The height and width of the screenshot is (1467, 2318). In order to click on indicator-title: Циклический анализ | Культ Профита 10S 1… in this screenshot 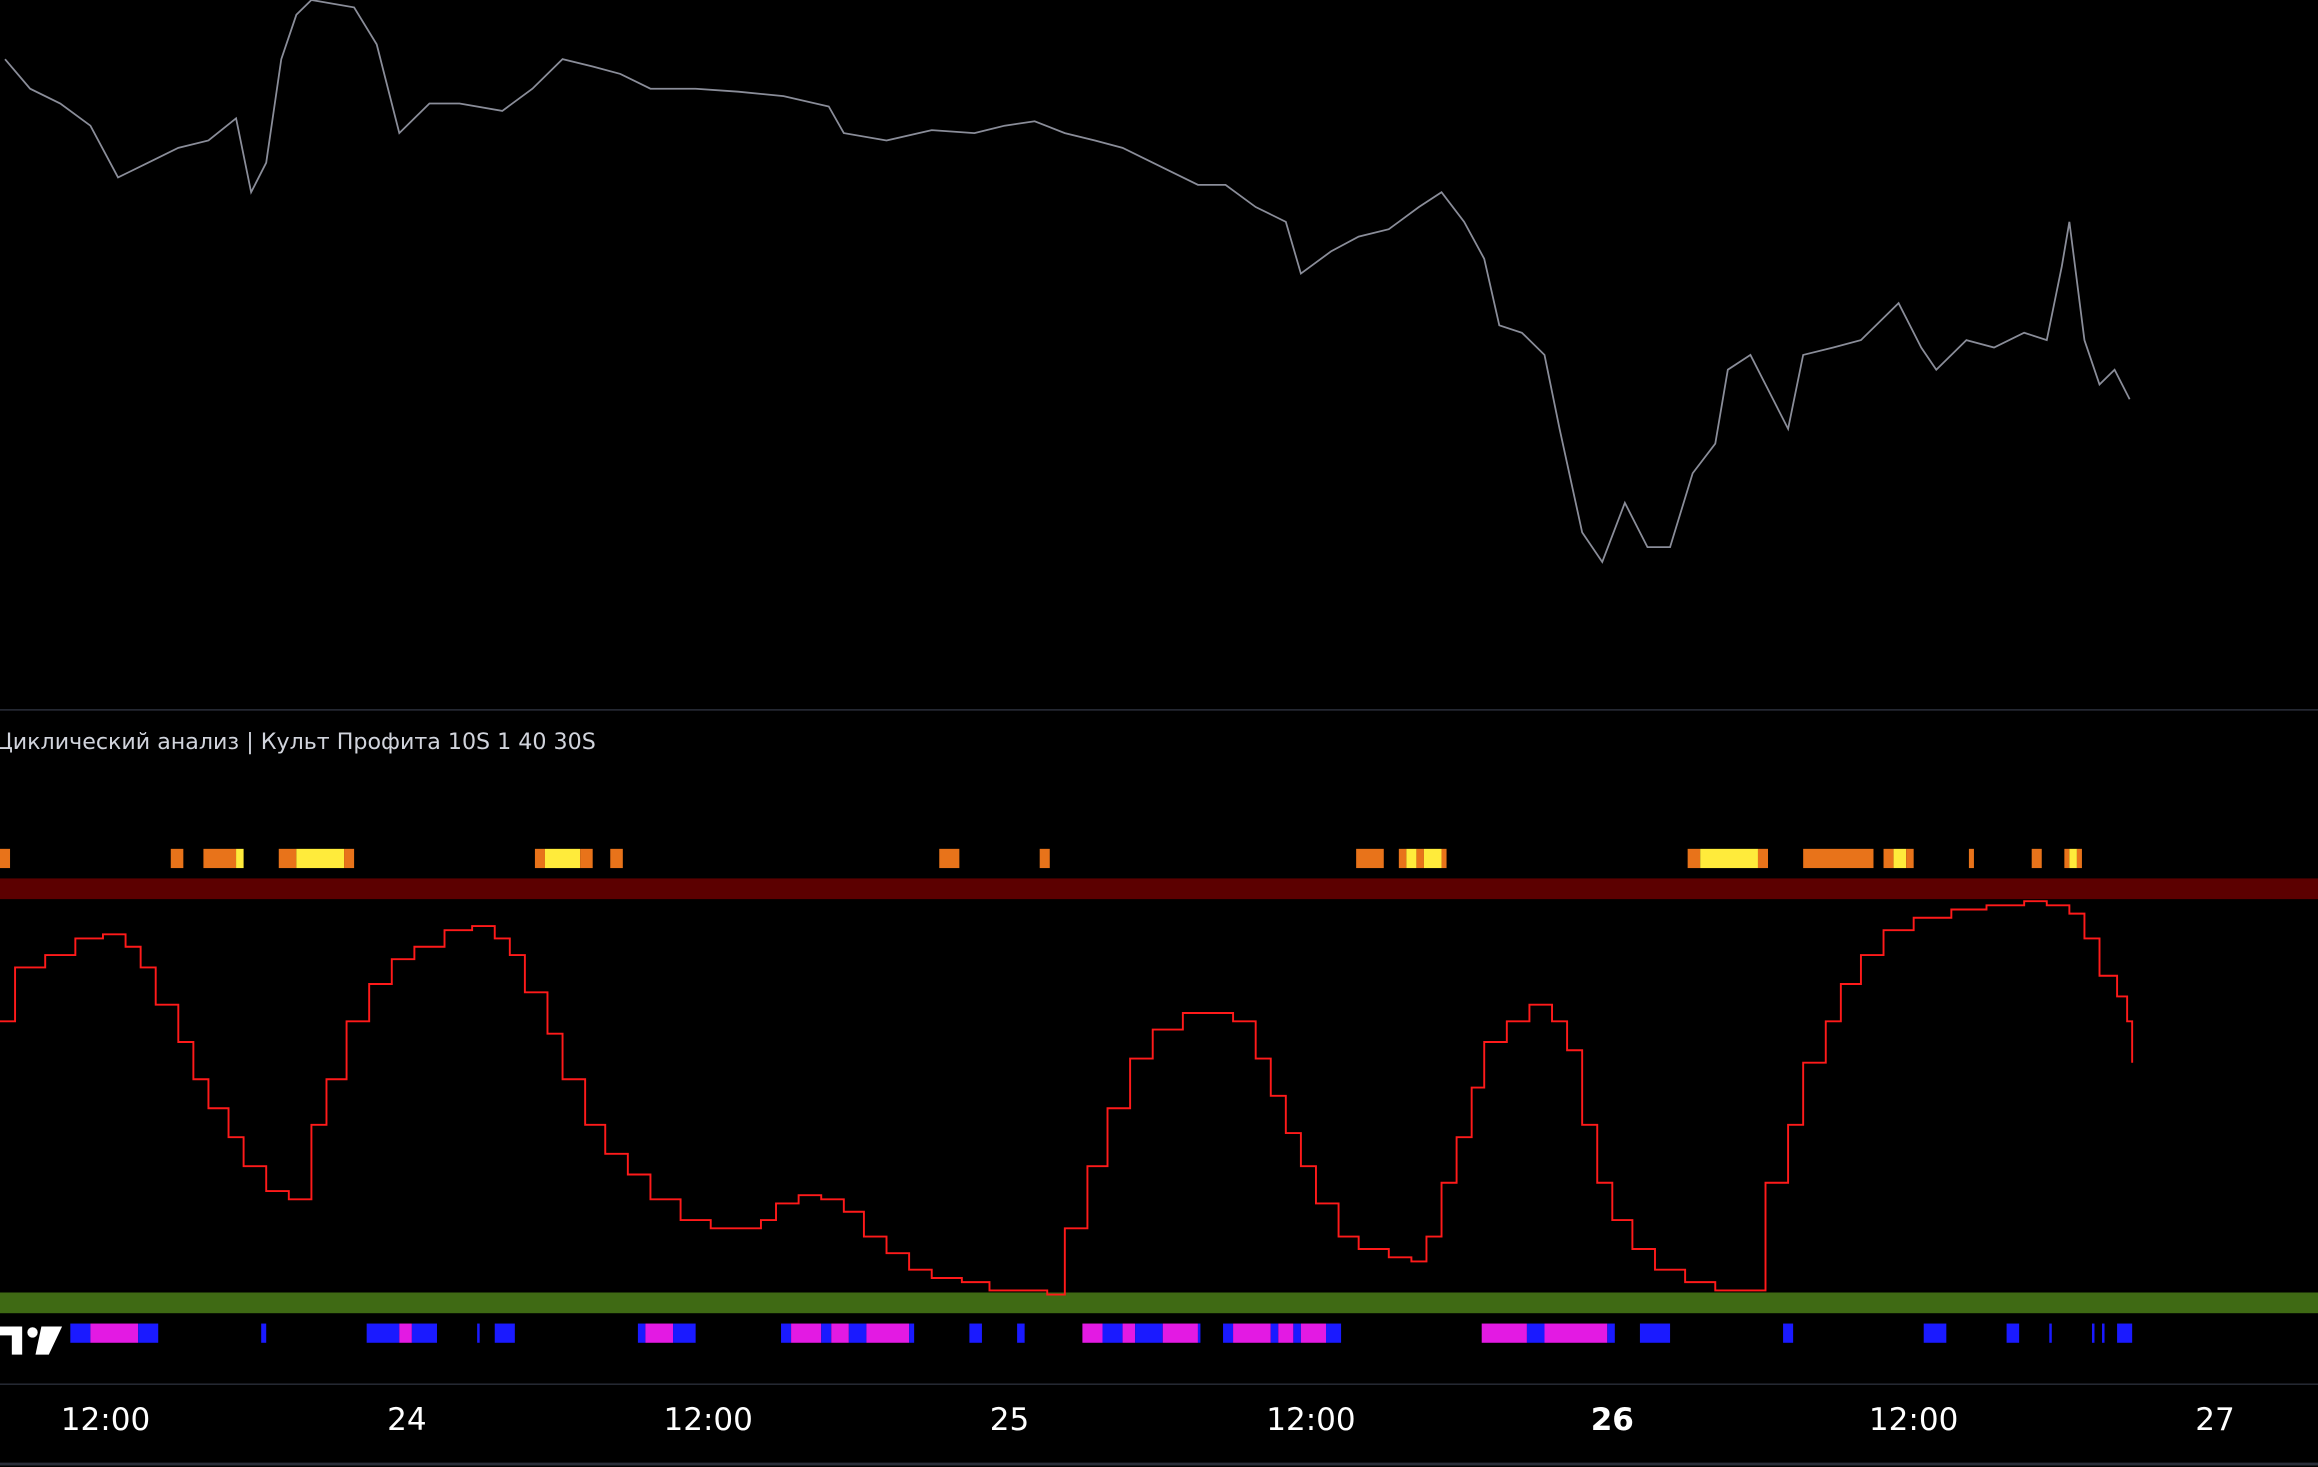, I will do `click(298, 742)`.